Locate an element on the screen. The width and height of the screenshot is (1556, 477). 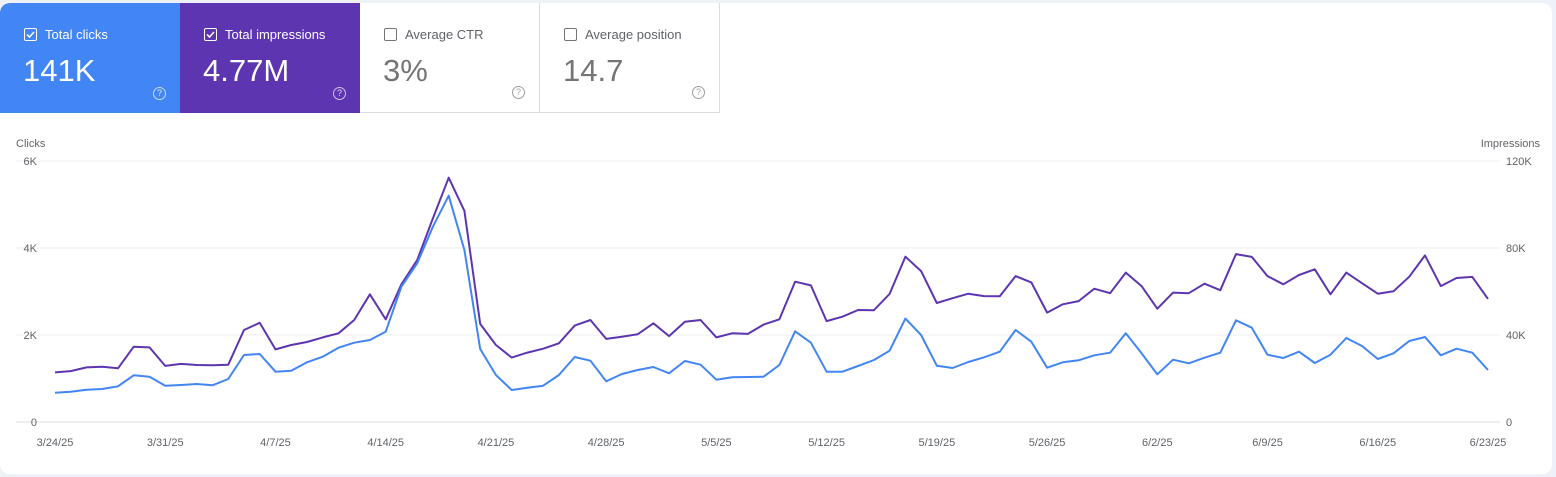
left-tick-label: 0 is located at coordinates (34, 423).